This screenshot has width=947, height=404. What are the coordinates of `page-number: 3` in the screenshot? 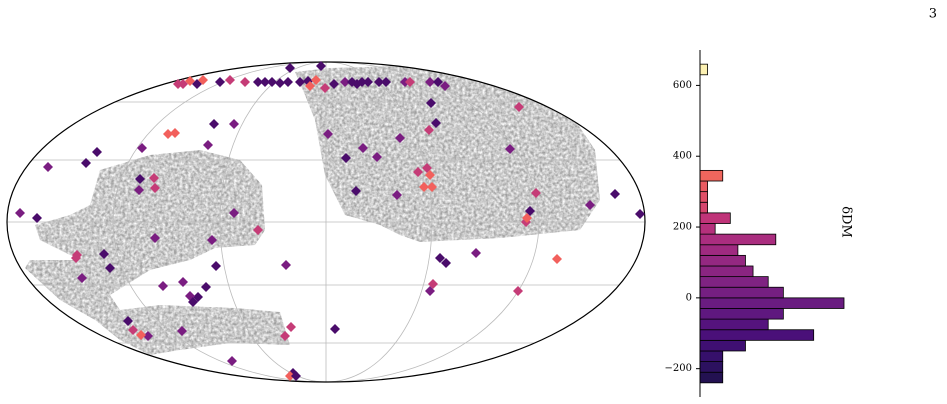 It's located at (933, 14).